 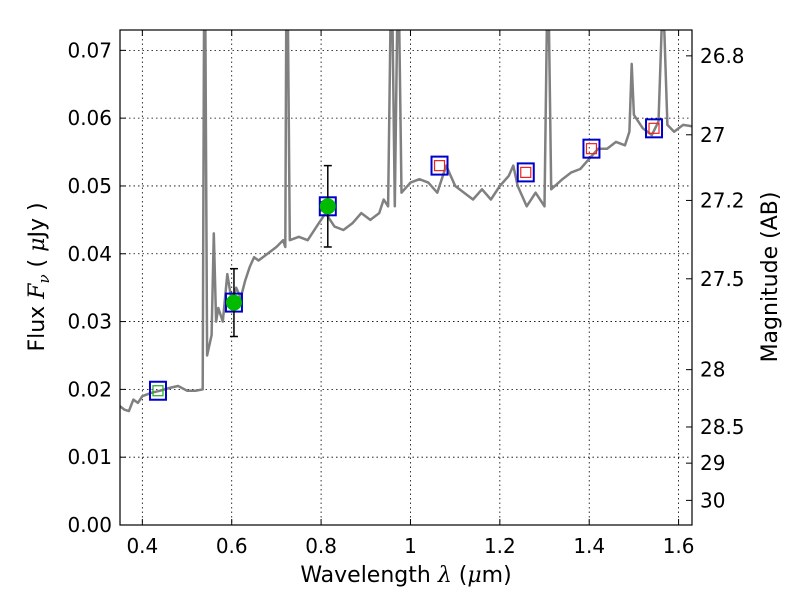 I want to click on y-tick-label: 0.05, so click(x=89, y=186).